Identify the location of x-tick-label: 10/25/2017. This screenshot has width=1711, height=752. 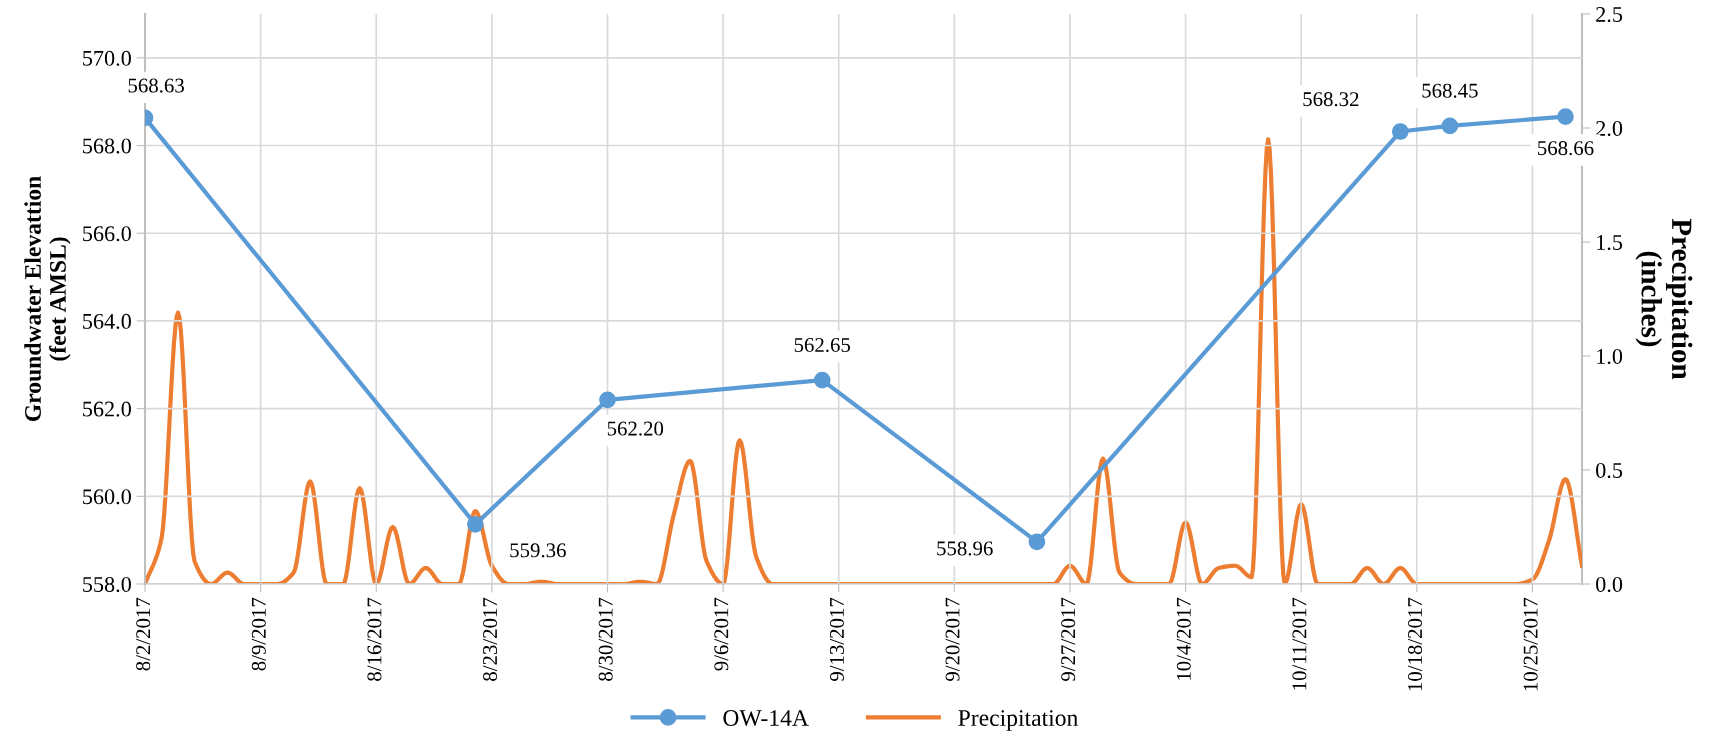
(1530, 644).